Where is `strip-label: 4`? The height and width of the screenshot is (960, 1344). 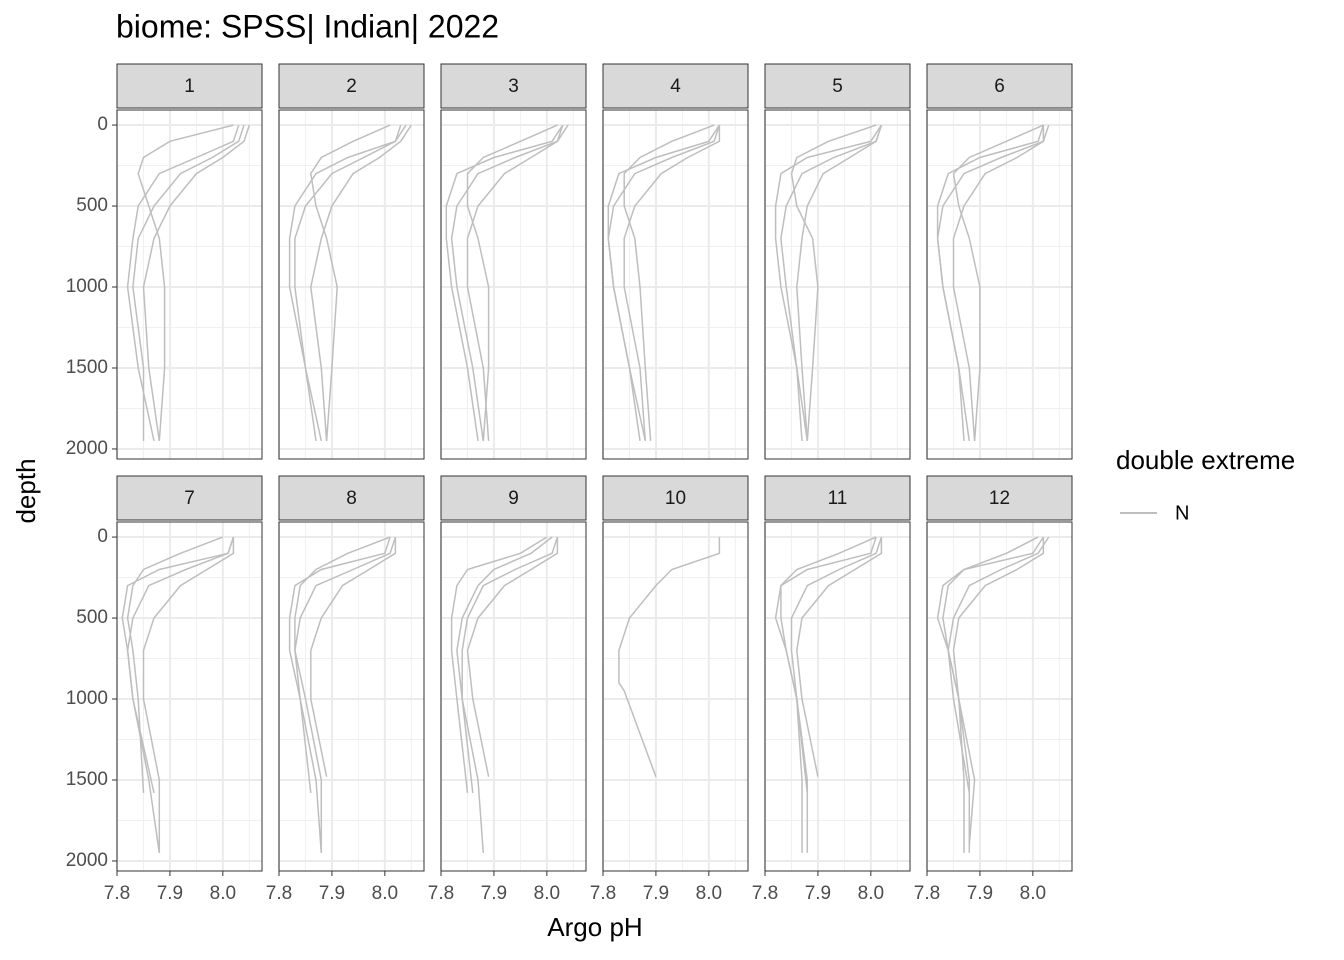
strip-label: 4 is located at coordinates (675, 86).